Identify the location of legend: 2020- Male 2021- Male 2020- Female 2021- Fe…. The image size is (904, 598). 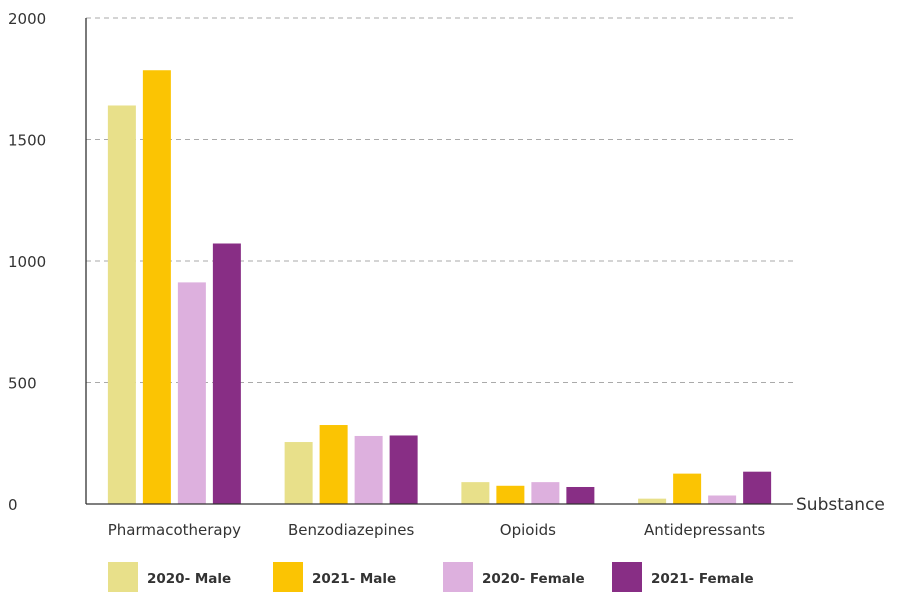
(431, 577).